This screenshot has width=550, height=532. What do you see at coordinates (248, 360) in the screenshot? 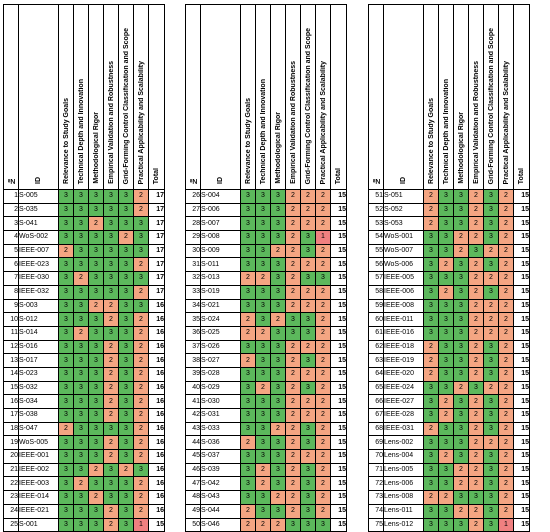
I see `relevance-score: 2` at bounding box center [248, 360].